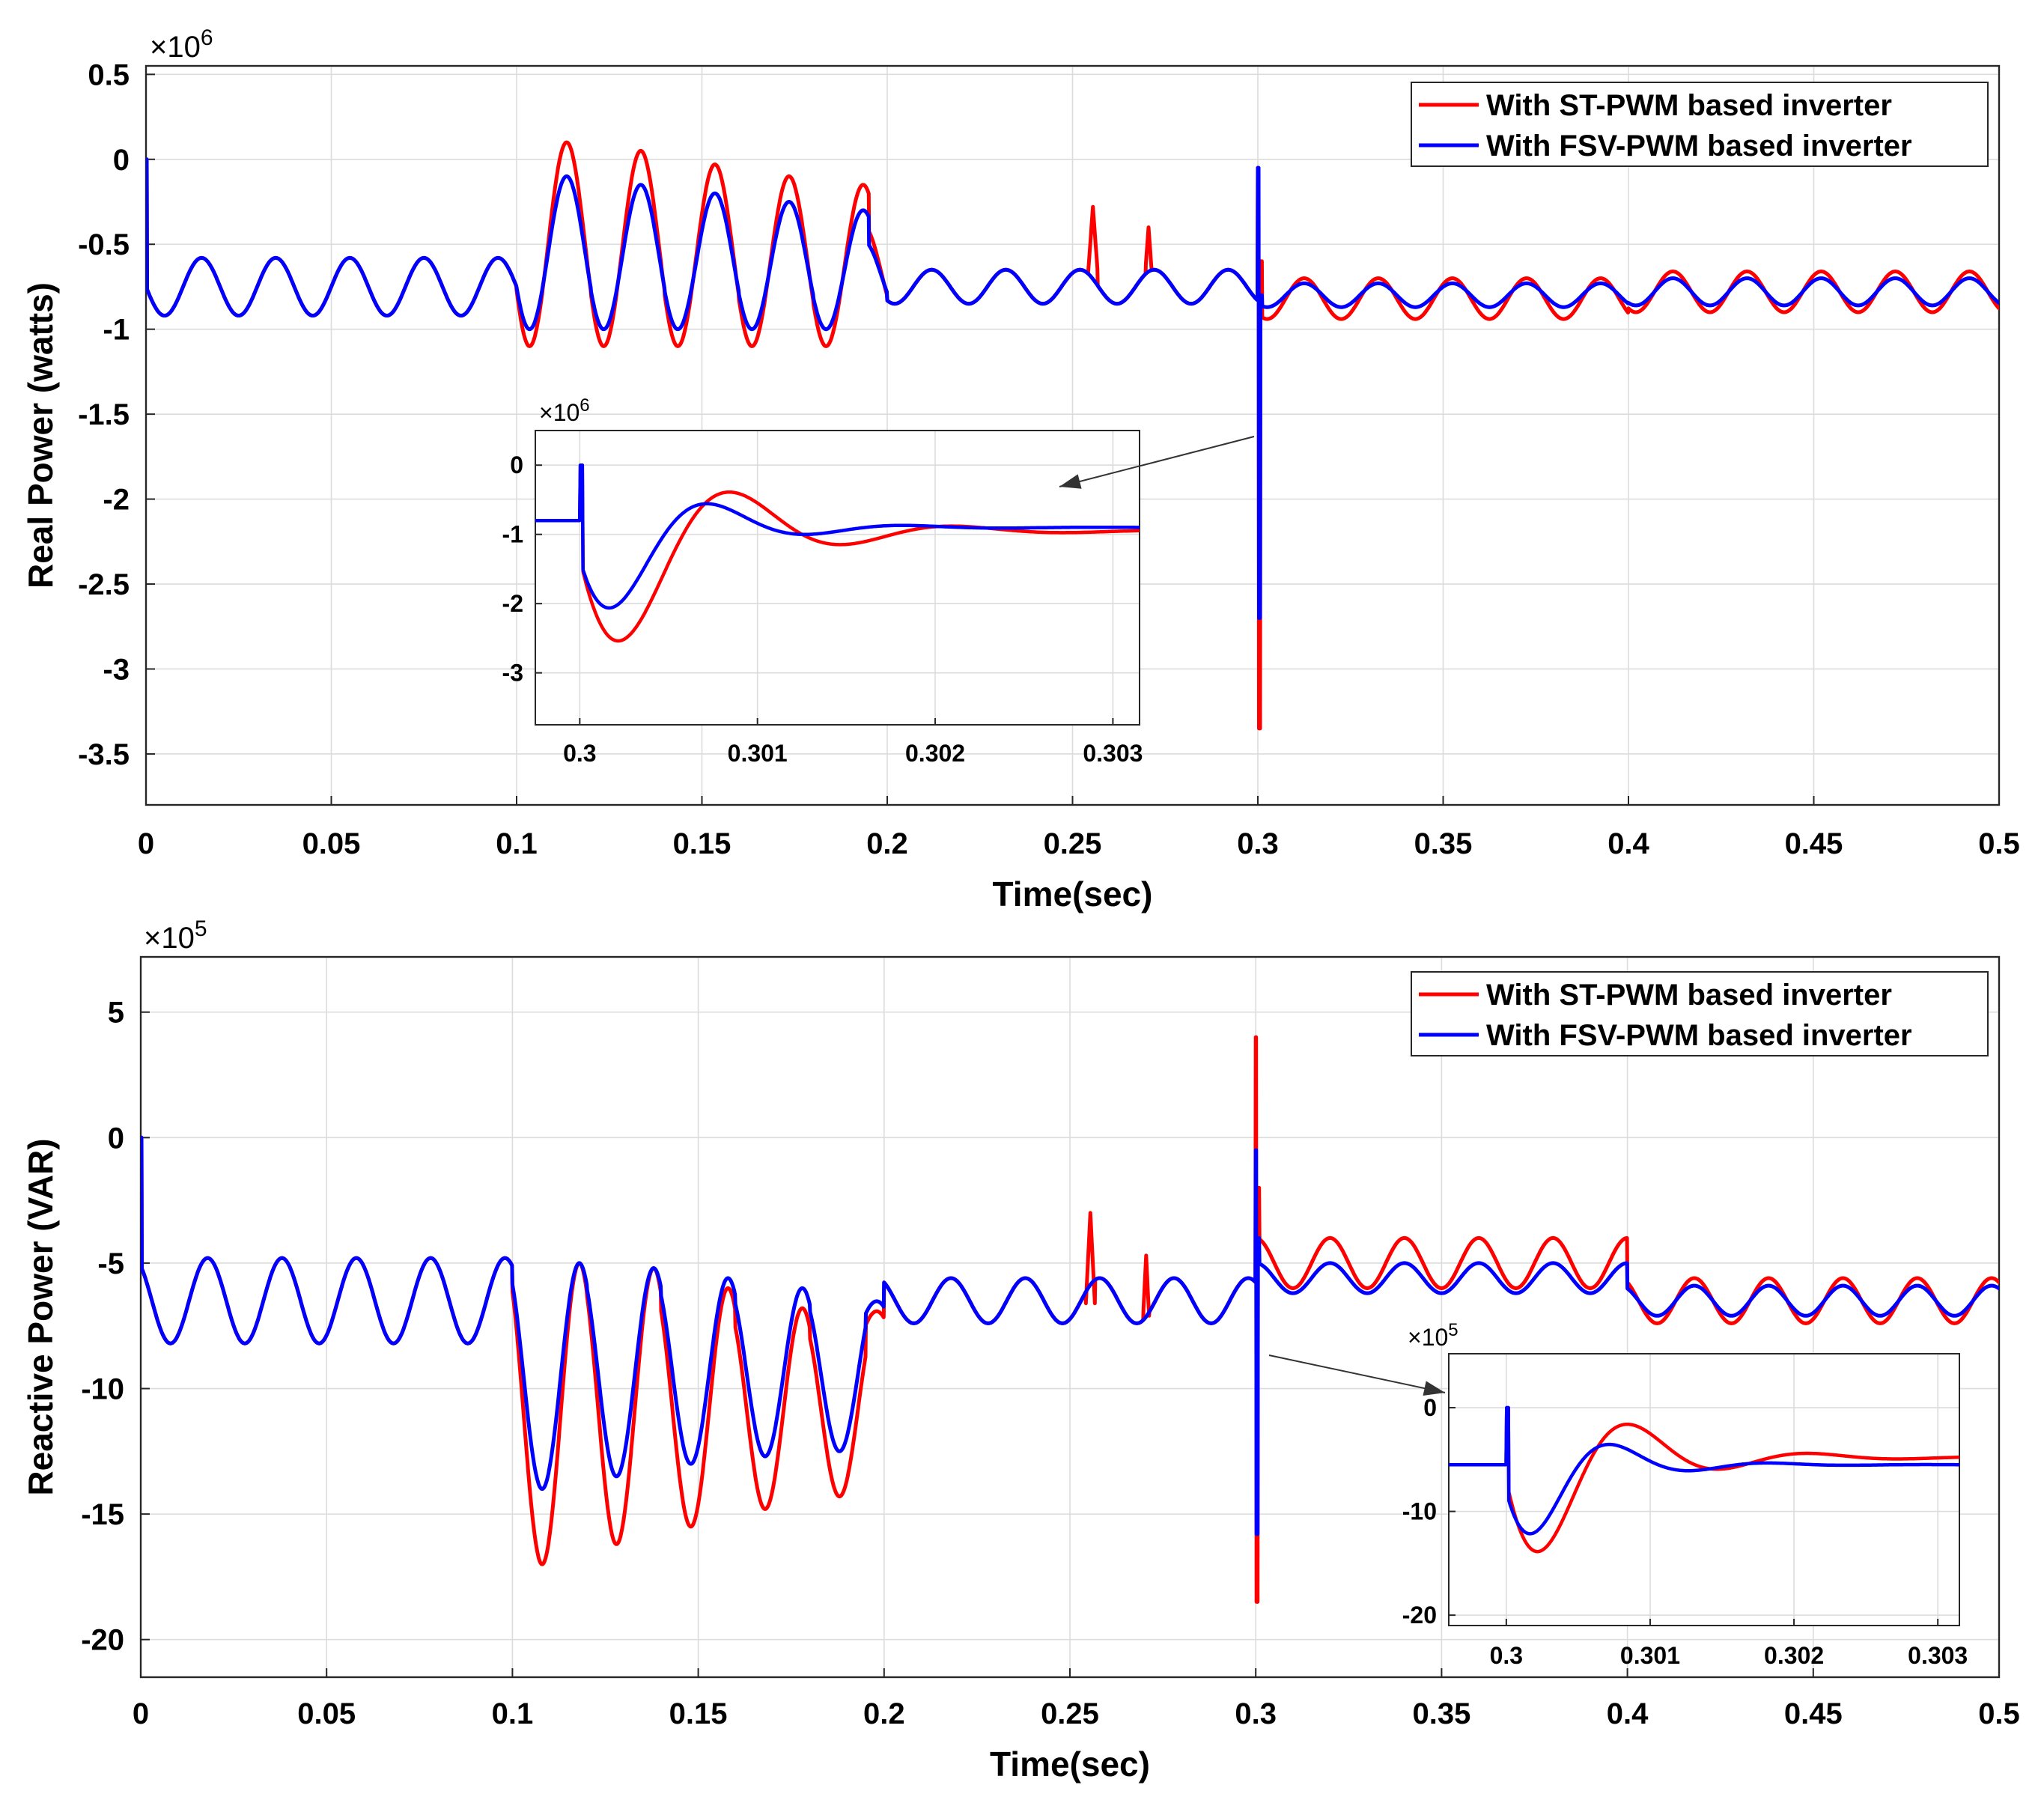 The image size is (2044, 1797). What do you see at coordinates (116, 669) in the screenshot?
I see `y-tick-label: -3` at bounding box center [116, 669].